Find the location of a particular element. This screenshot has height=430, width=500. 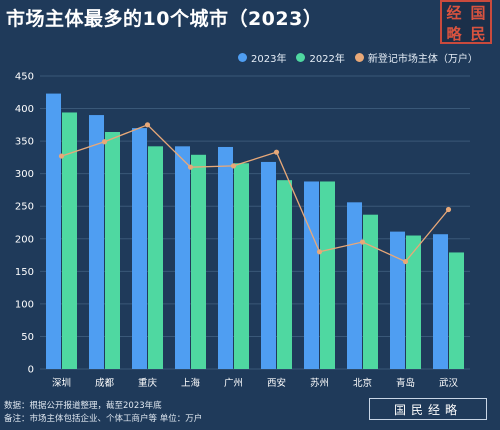

legend-item-new-registrations: 新登记市场主体（万户） is located at coordinates (416, 57).